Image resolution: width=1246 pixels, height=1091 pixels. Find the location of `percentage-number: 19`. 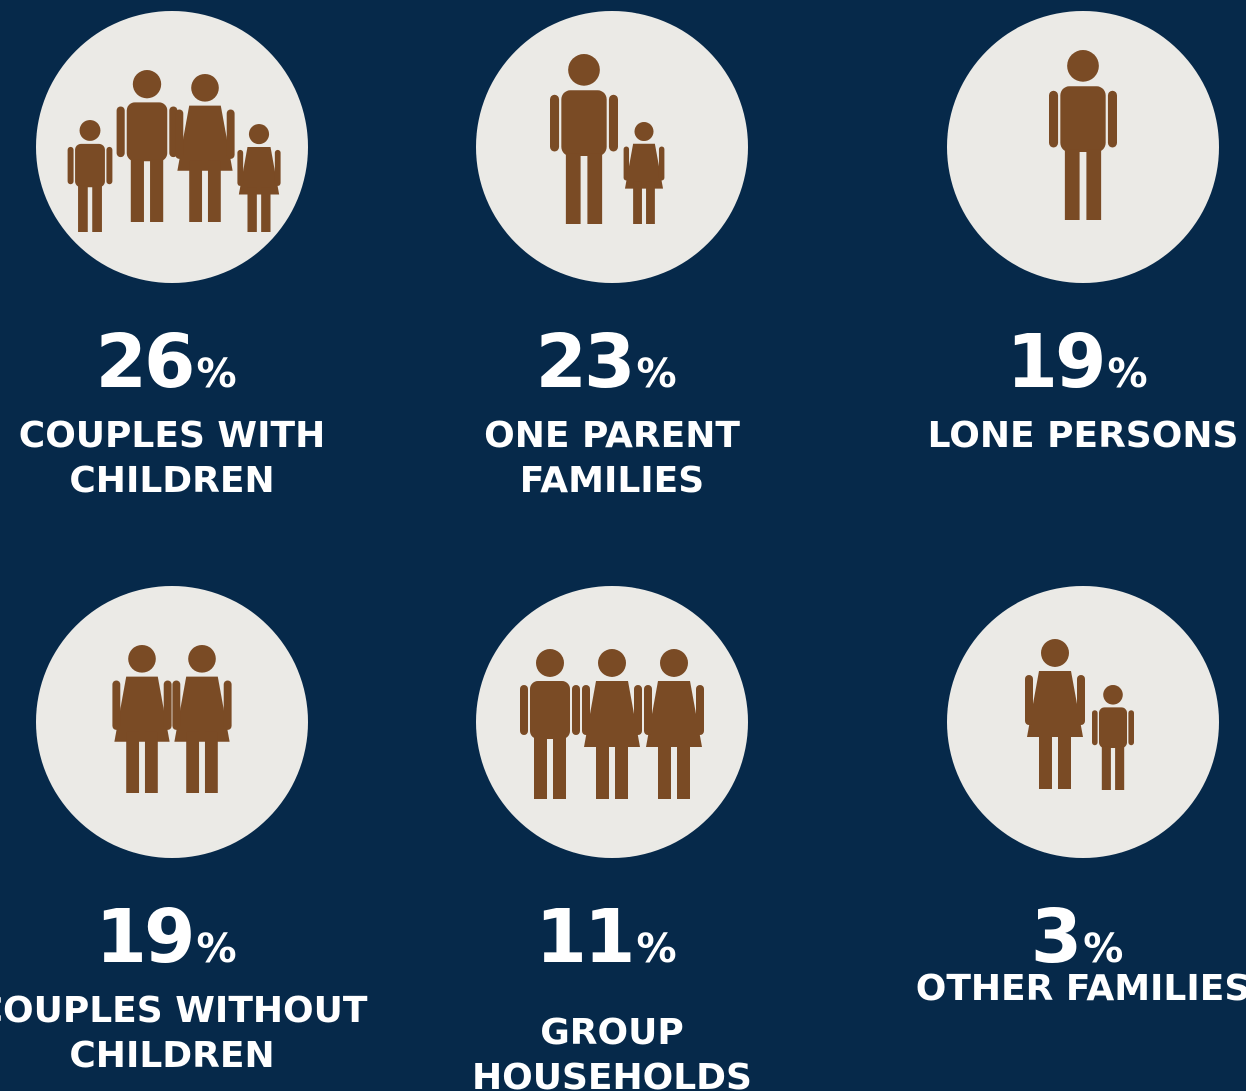

percentage-number: 19 is located at coordinates (143, 937).